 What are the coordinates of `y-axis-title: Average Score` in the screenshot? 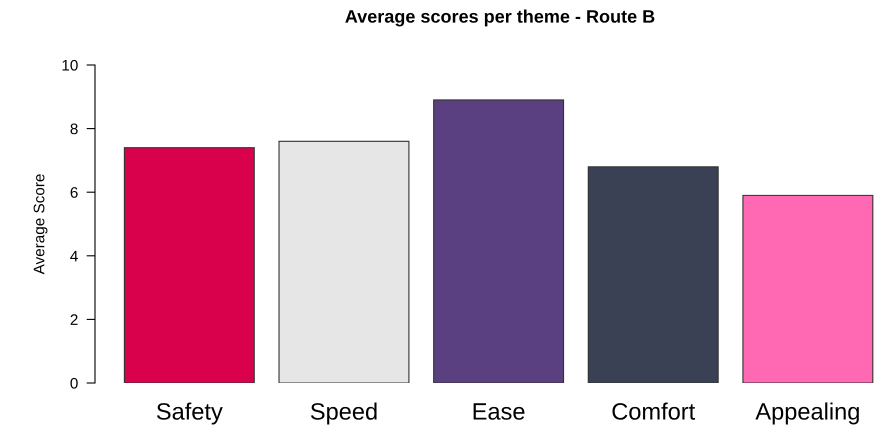 It's located at (41, 224).